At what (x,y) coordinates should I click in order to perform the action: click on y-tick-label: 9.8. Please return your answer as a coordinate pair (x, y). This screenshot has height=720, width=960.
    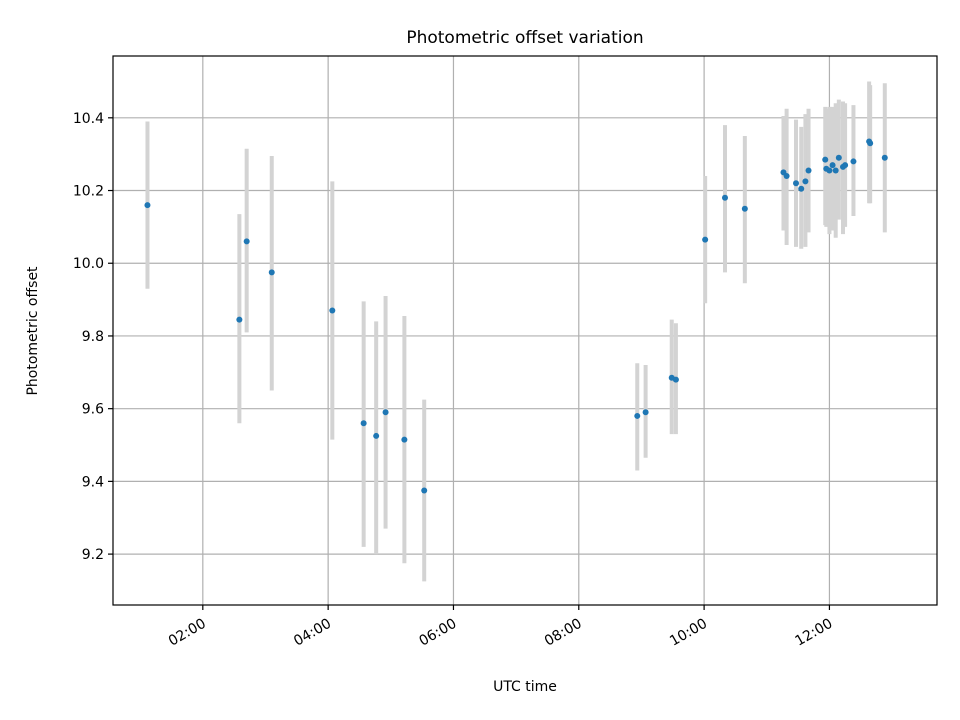
    Looking at the image, I should click on (93, 337).